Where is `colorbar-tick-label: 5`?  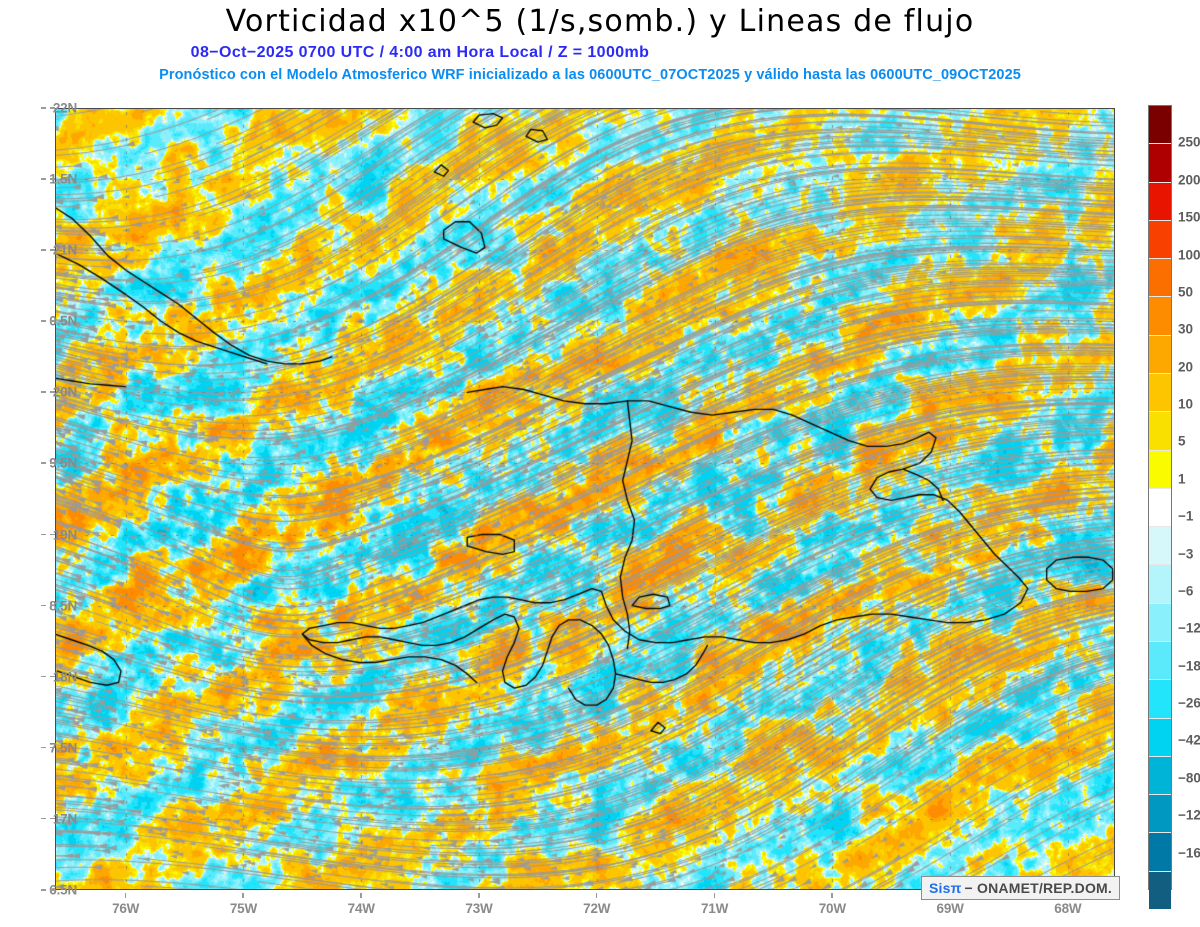 colorbar-tick-label: 5 is located at coordinates (1182, 441).